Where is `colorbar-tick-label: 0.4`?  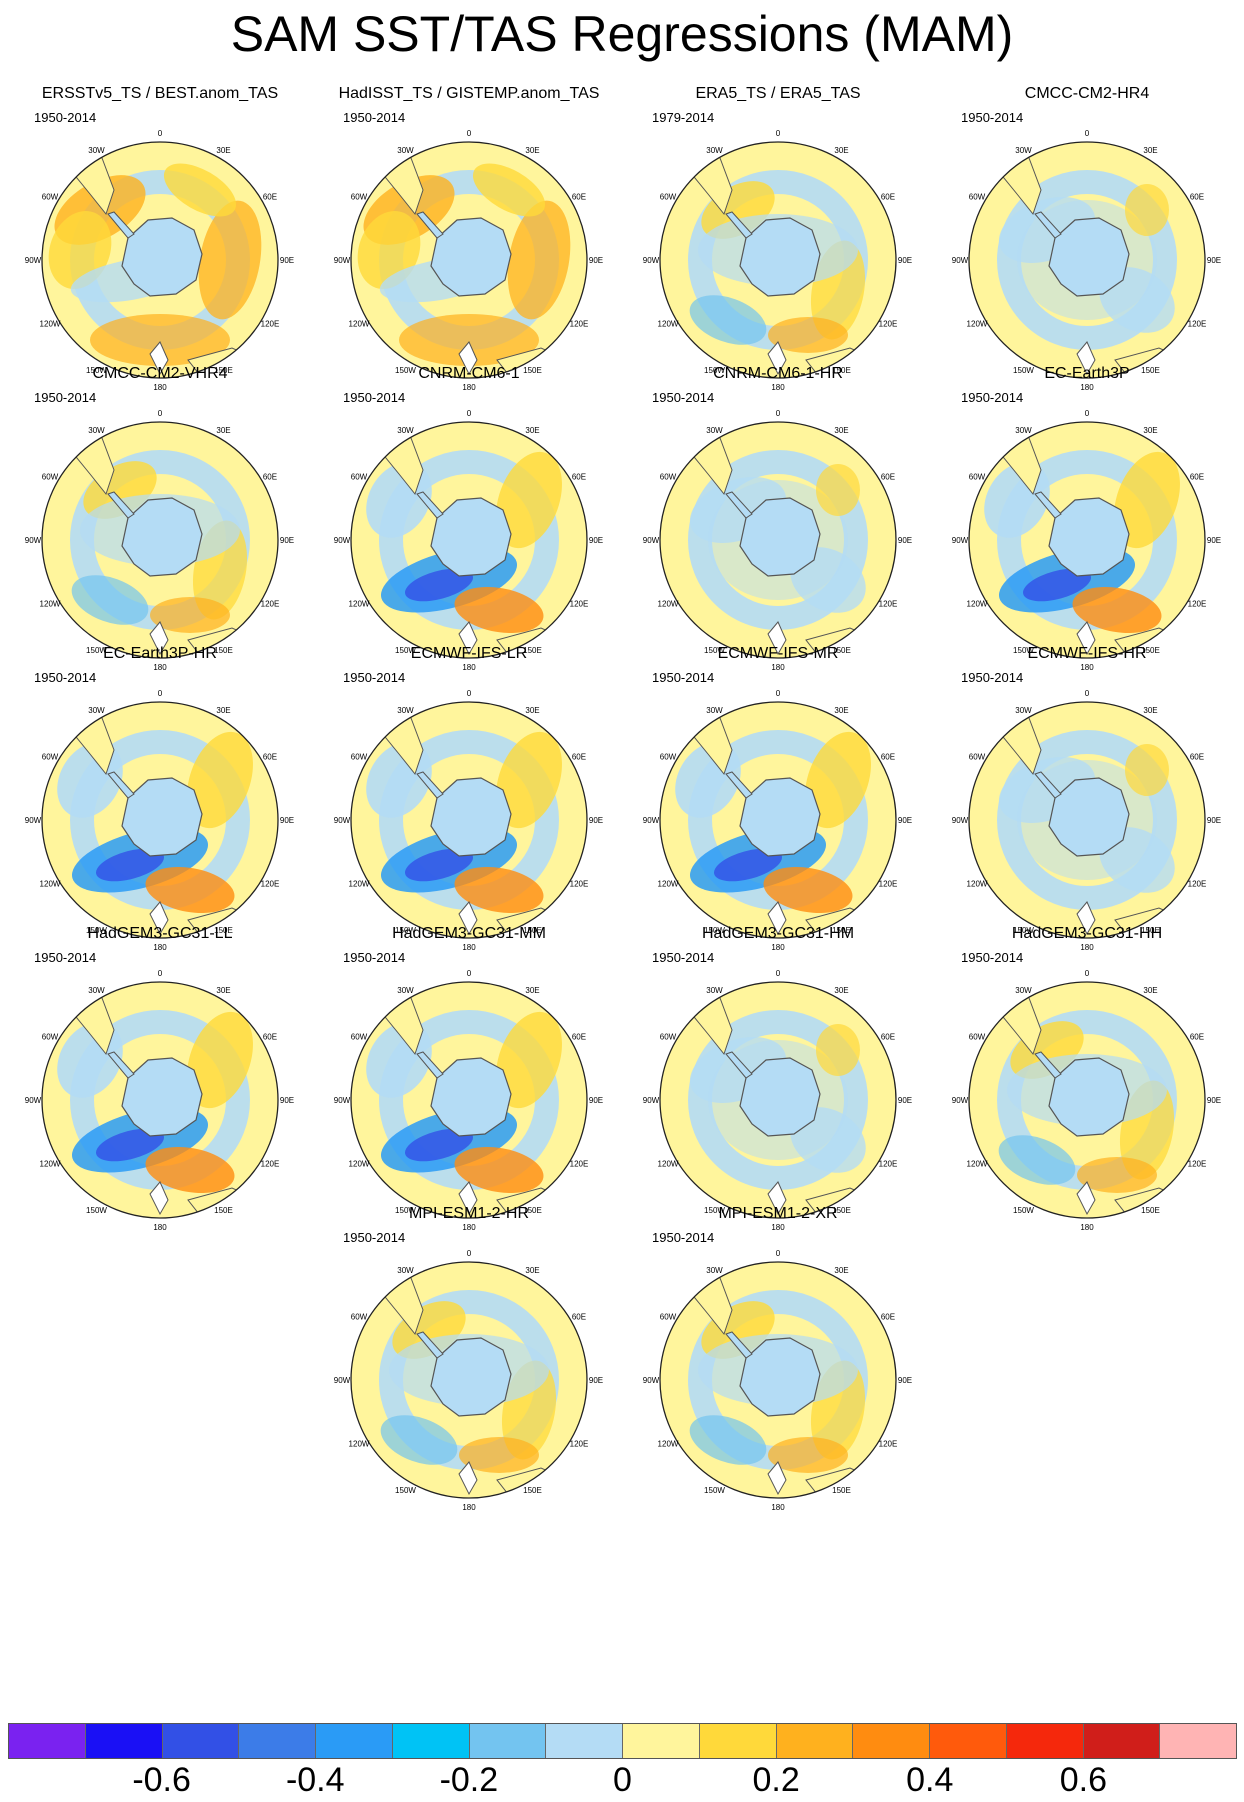
colorbar-tick-label: 0.4 is located at coordinates (930, 1780).